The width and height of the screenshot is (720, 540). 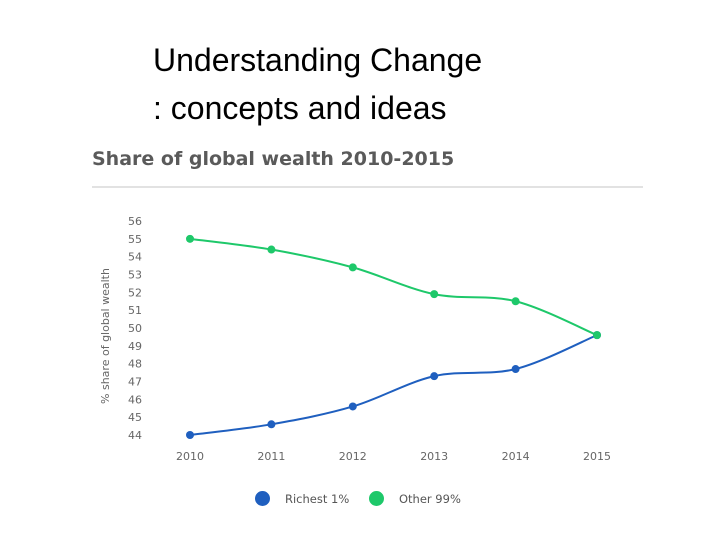 I want to click on y-tick-label: 47, so click(x=135, y=382).